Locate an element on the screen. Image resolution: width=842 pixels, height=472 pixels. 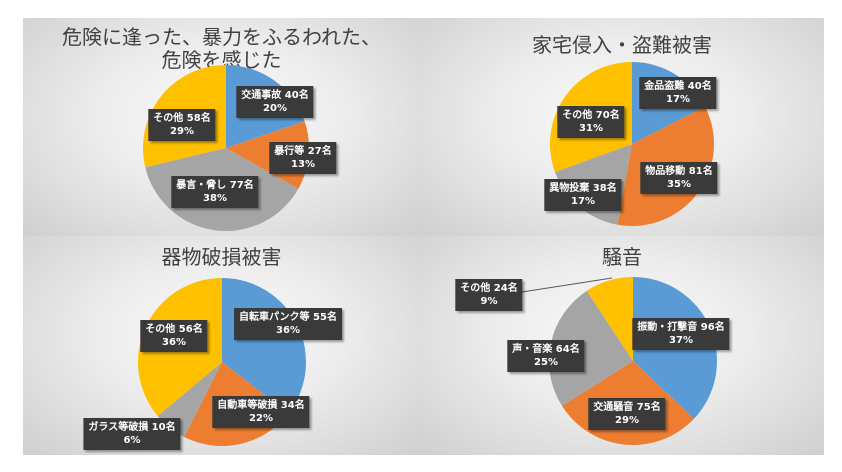
data-label: 交通騒音 75名 29% is located at coordinates (627, 414).